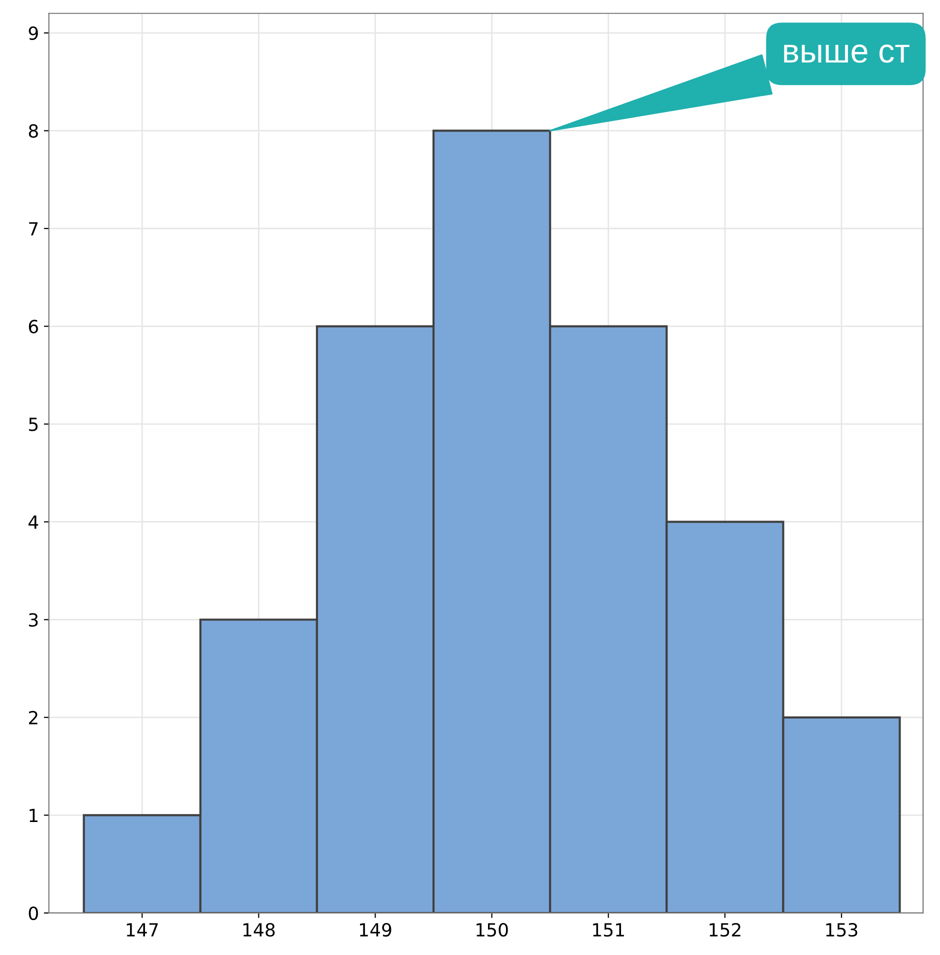 The height and width of the screenshot is (955, 940). What do you see at coordinates (142, 929) in the screenshot?
I see `x-tick-label: 147` at bounding box center [142, 929].